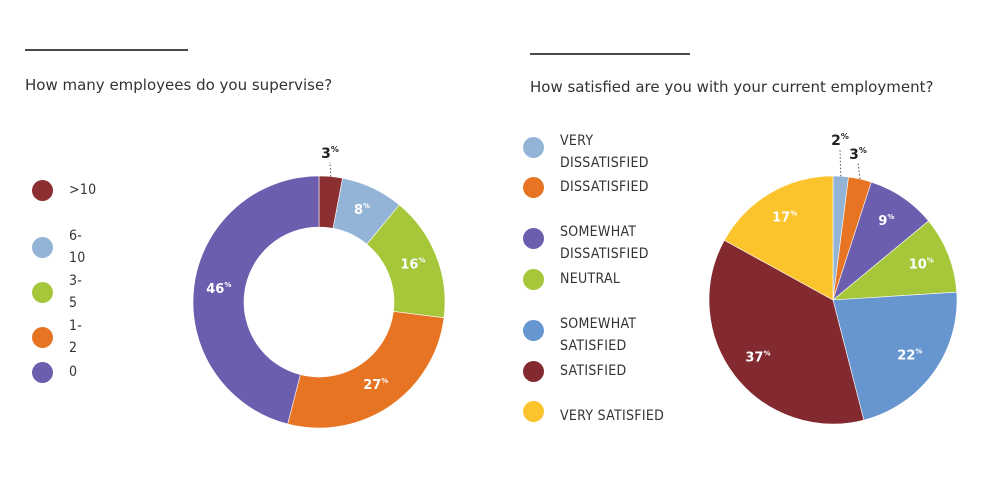 This screenshot has height=495, width=990. I want to click on right-legend-item: DISSATISFIED, so click(586, 187).